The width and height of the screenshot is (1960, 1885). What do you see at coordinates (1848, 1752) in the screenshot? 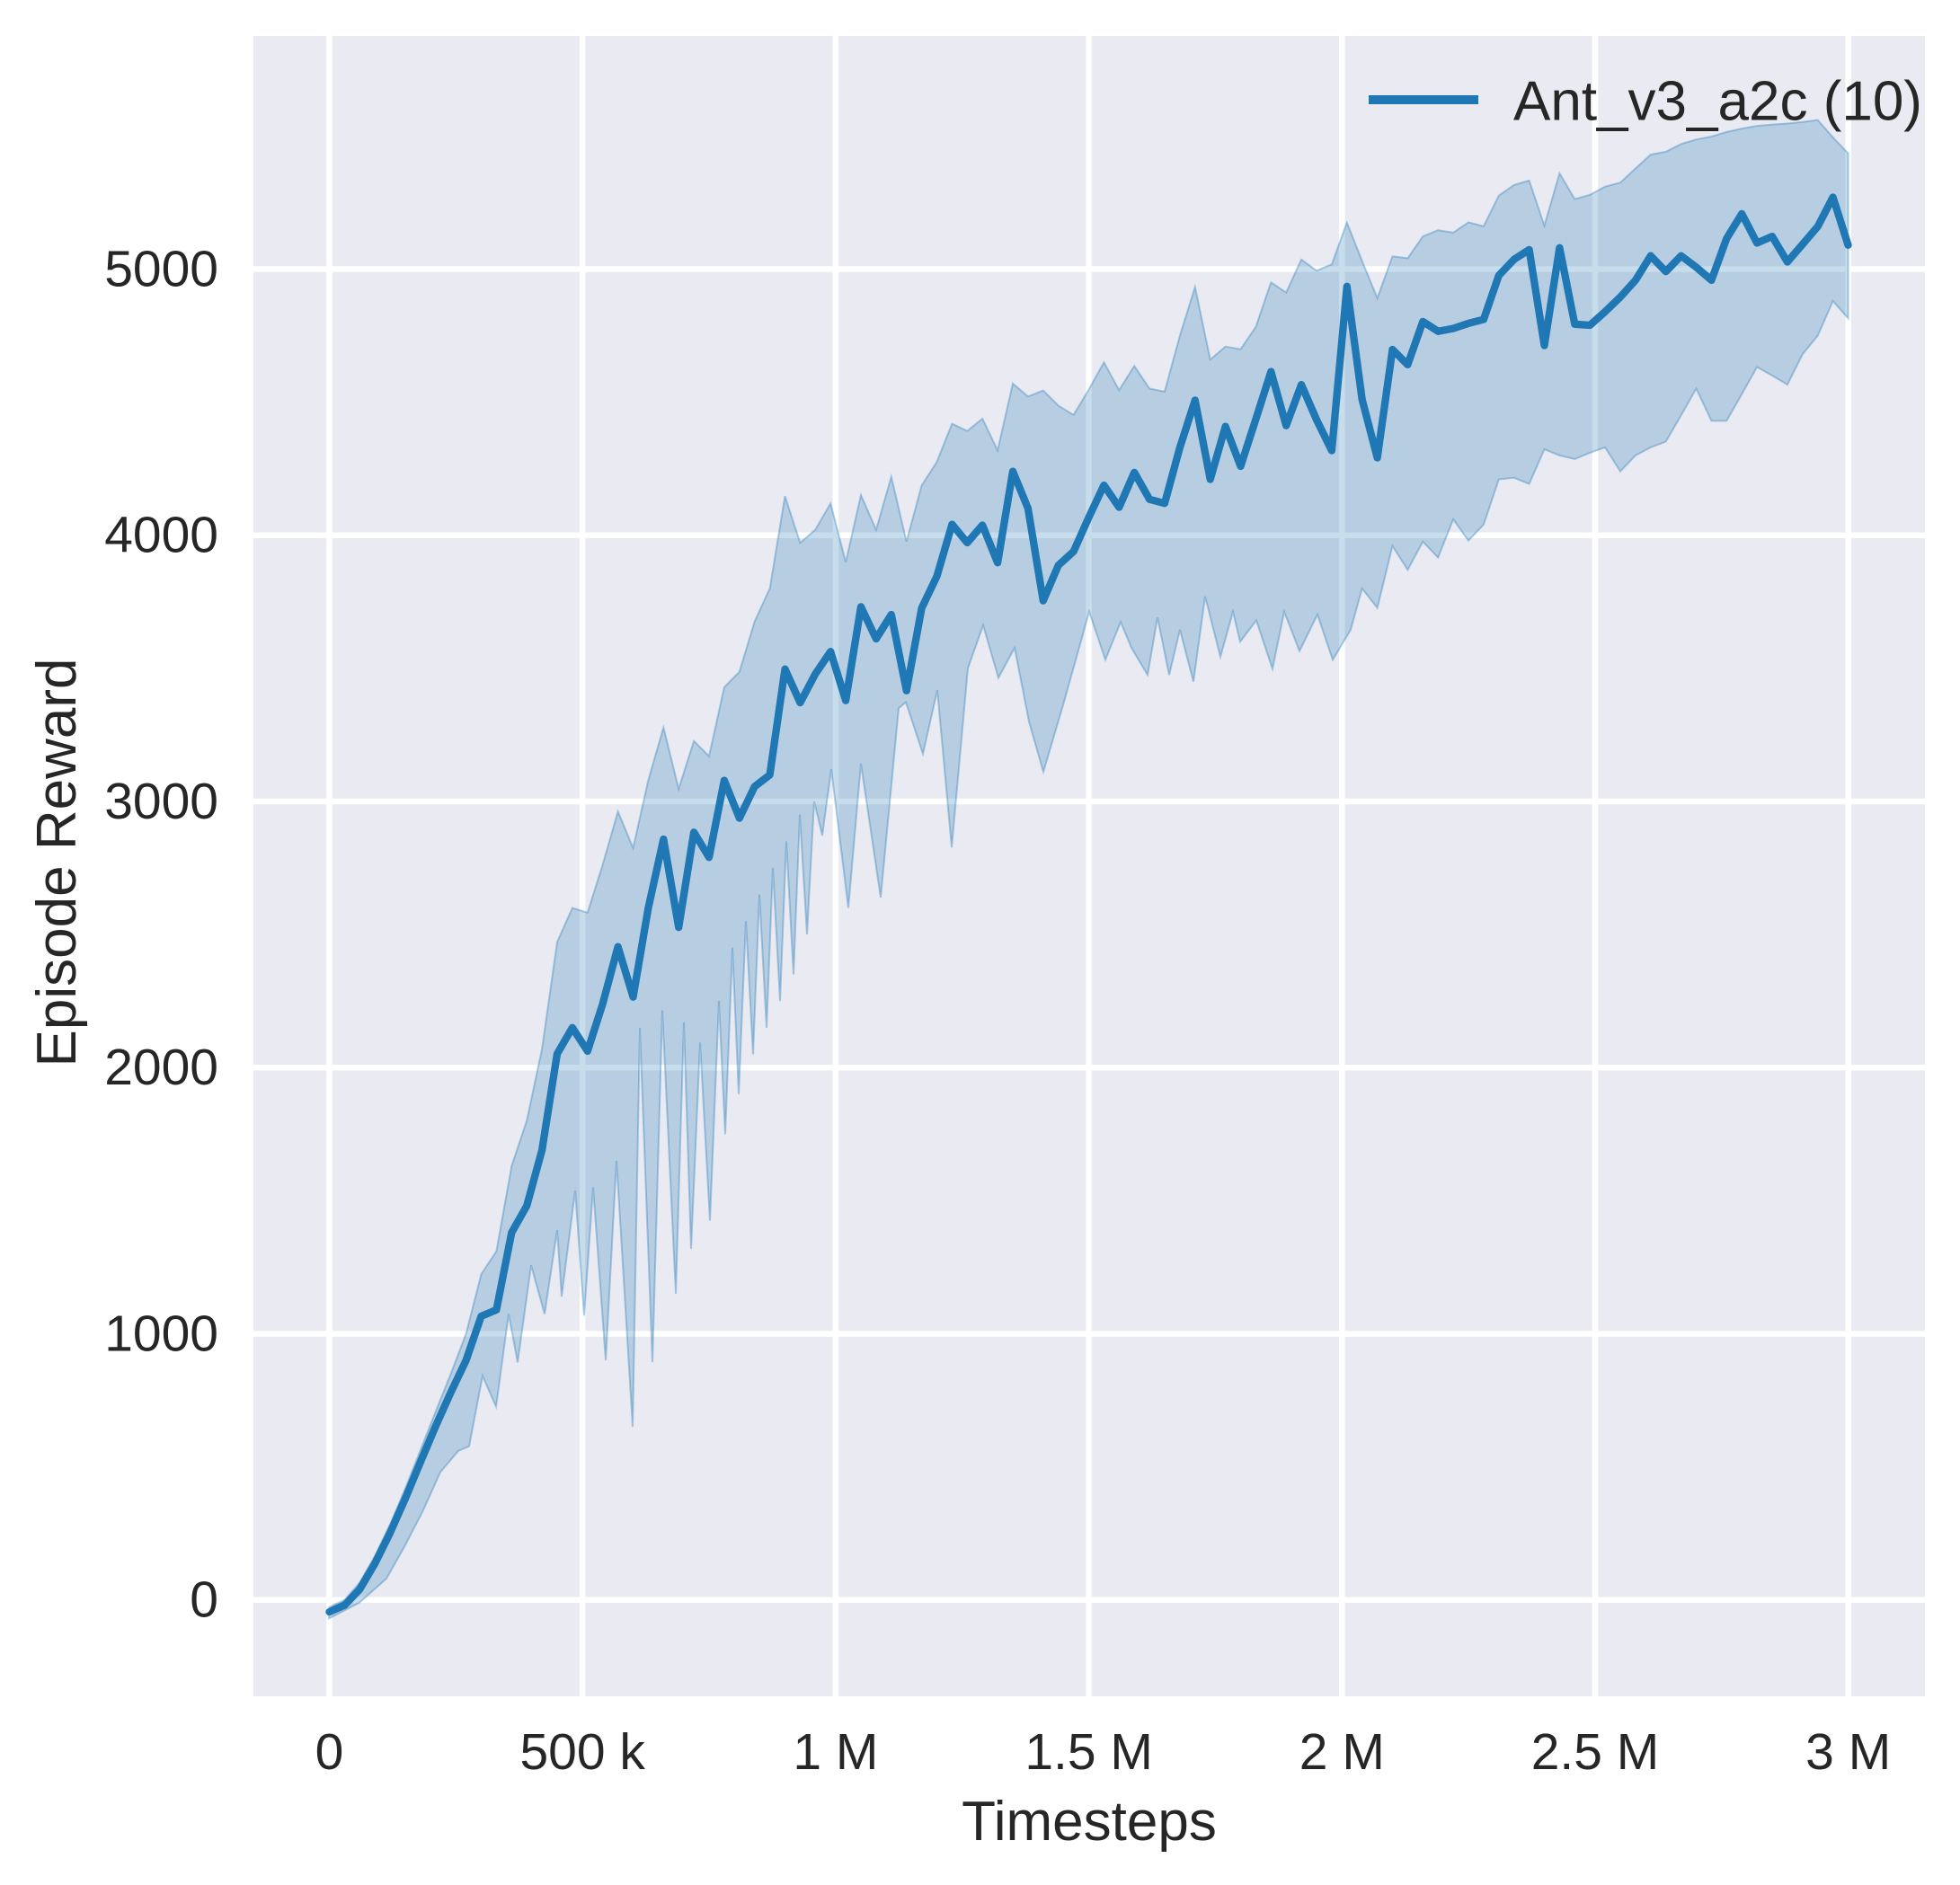
I see `svg-text: 3 M` at bounding box center [1848, 1752].